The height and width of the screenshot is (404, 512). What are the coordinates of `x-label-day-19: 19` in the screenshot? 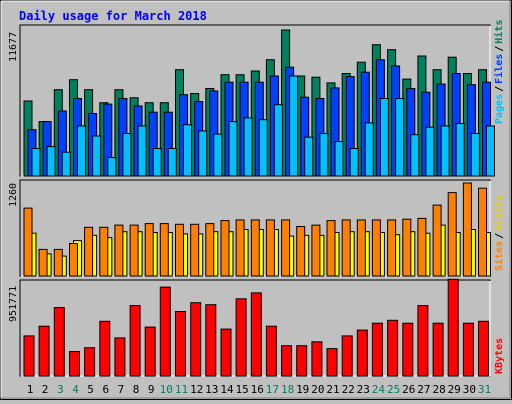 It's located at (302, 389).